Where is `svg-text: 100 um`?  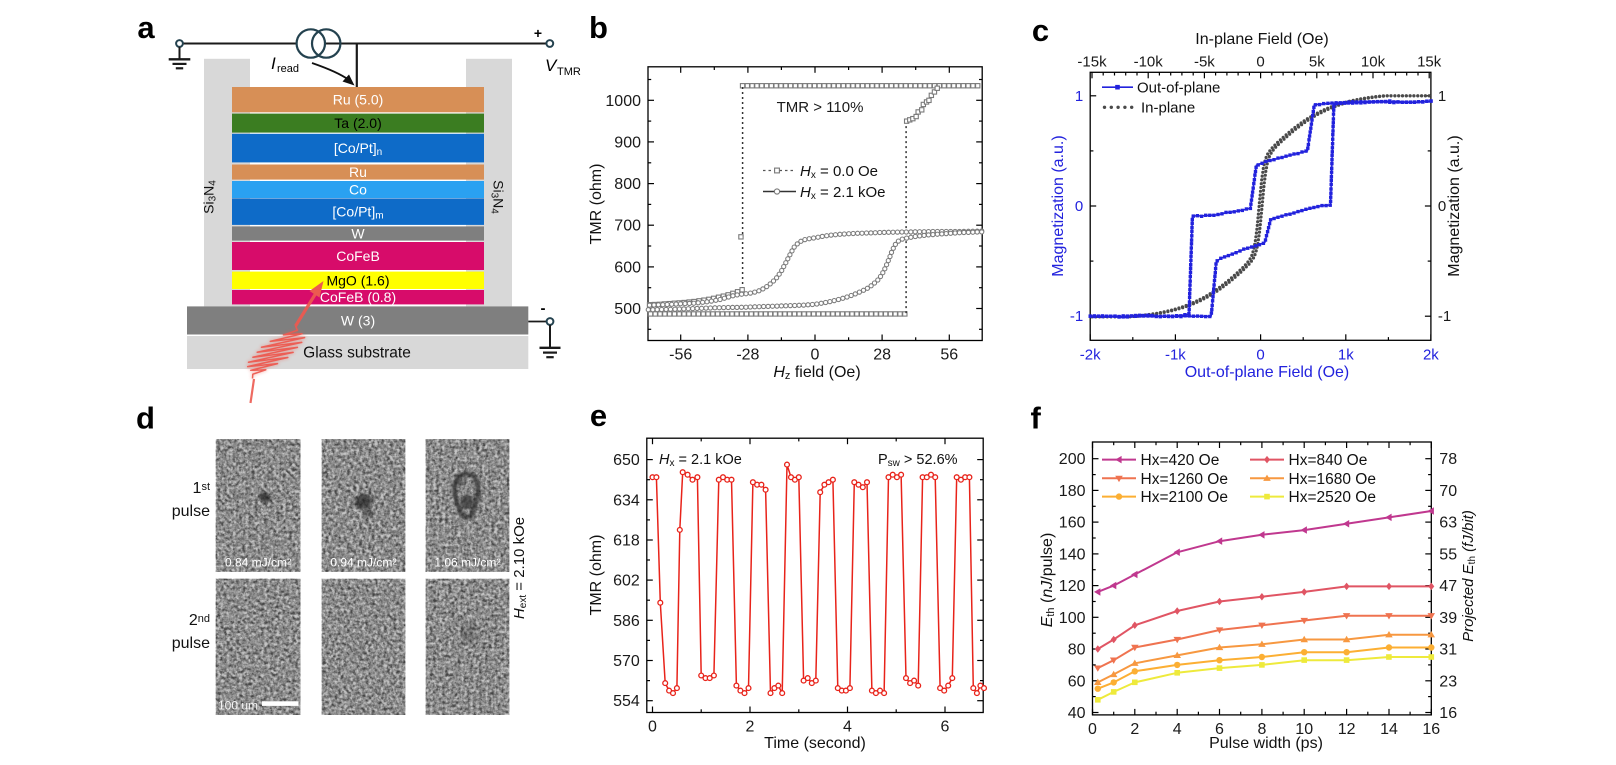 svg-text: 100 um is located at coordinates (238, 706).